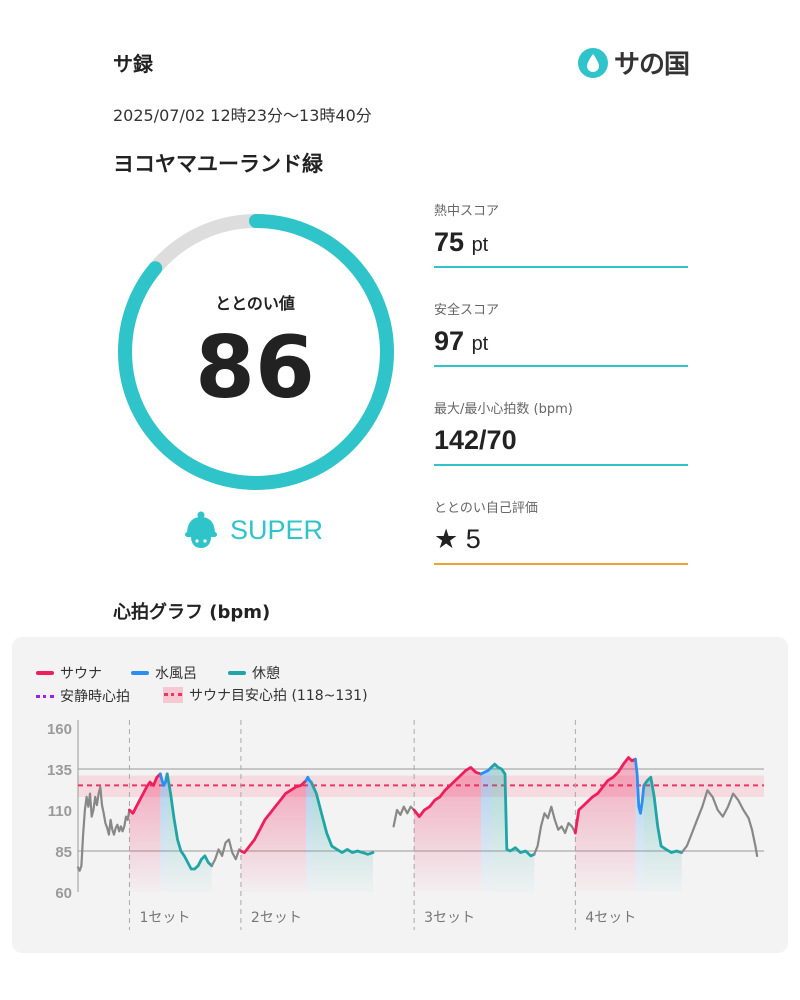 This screenshot has height=1000, width=800. I want to click on set-label: 3セット, so click(449, 918).